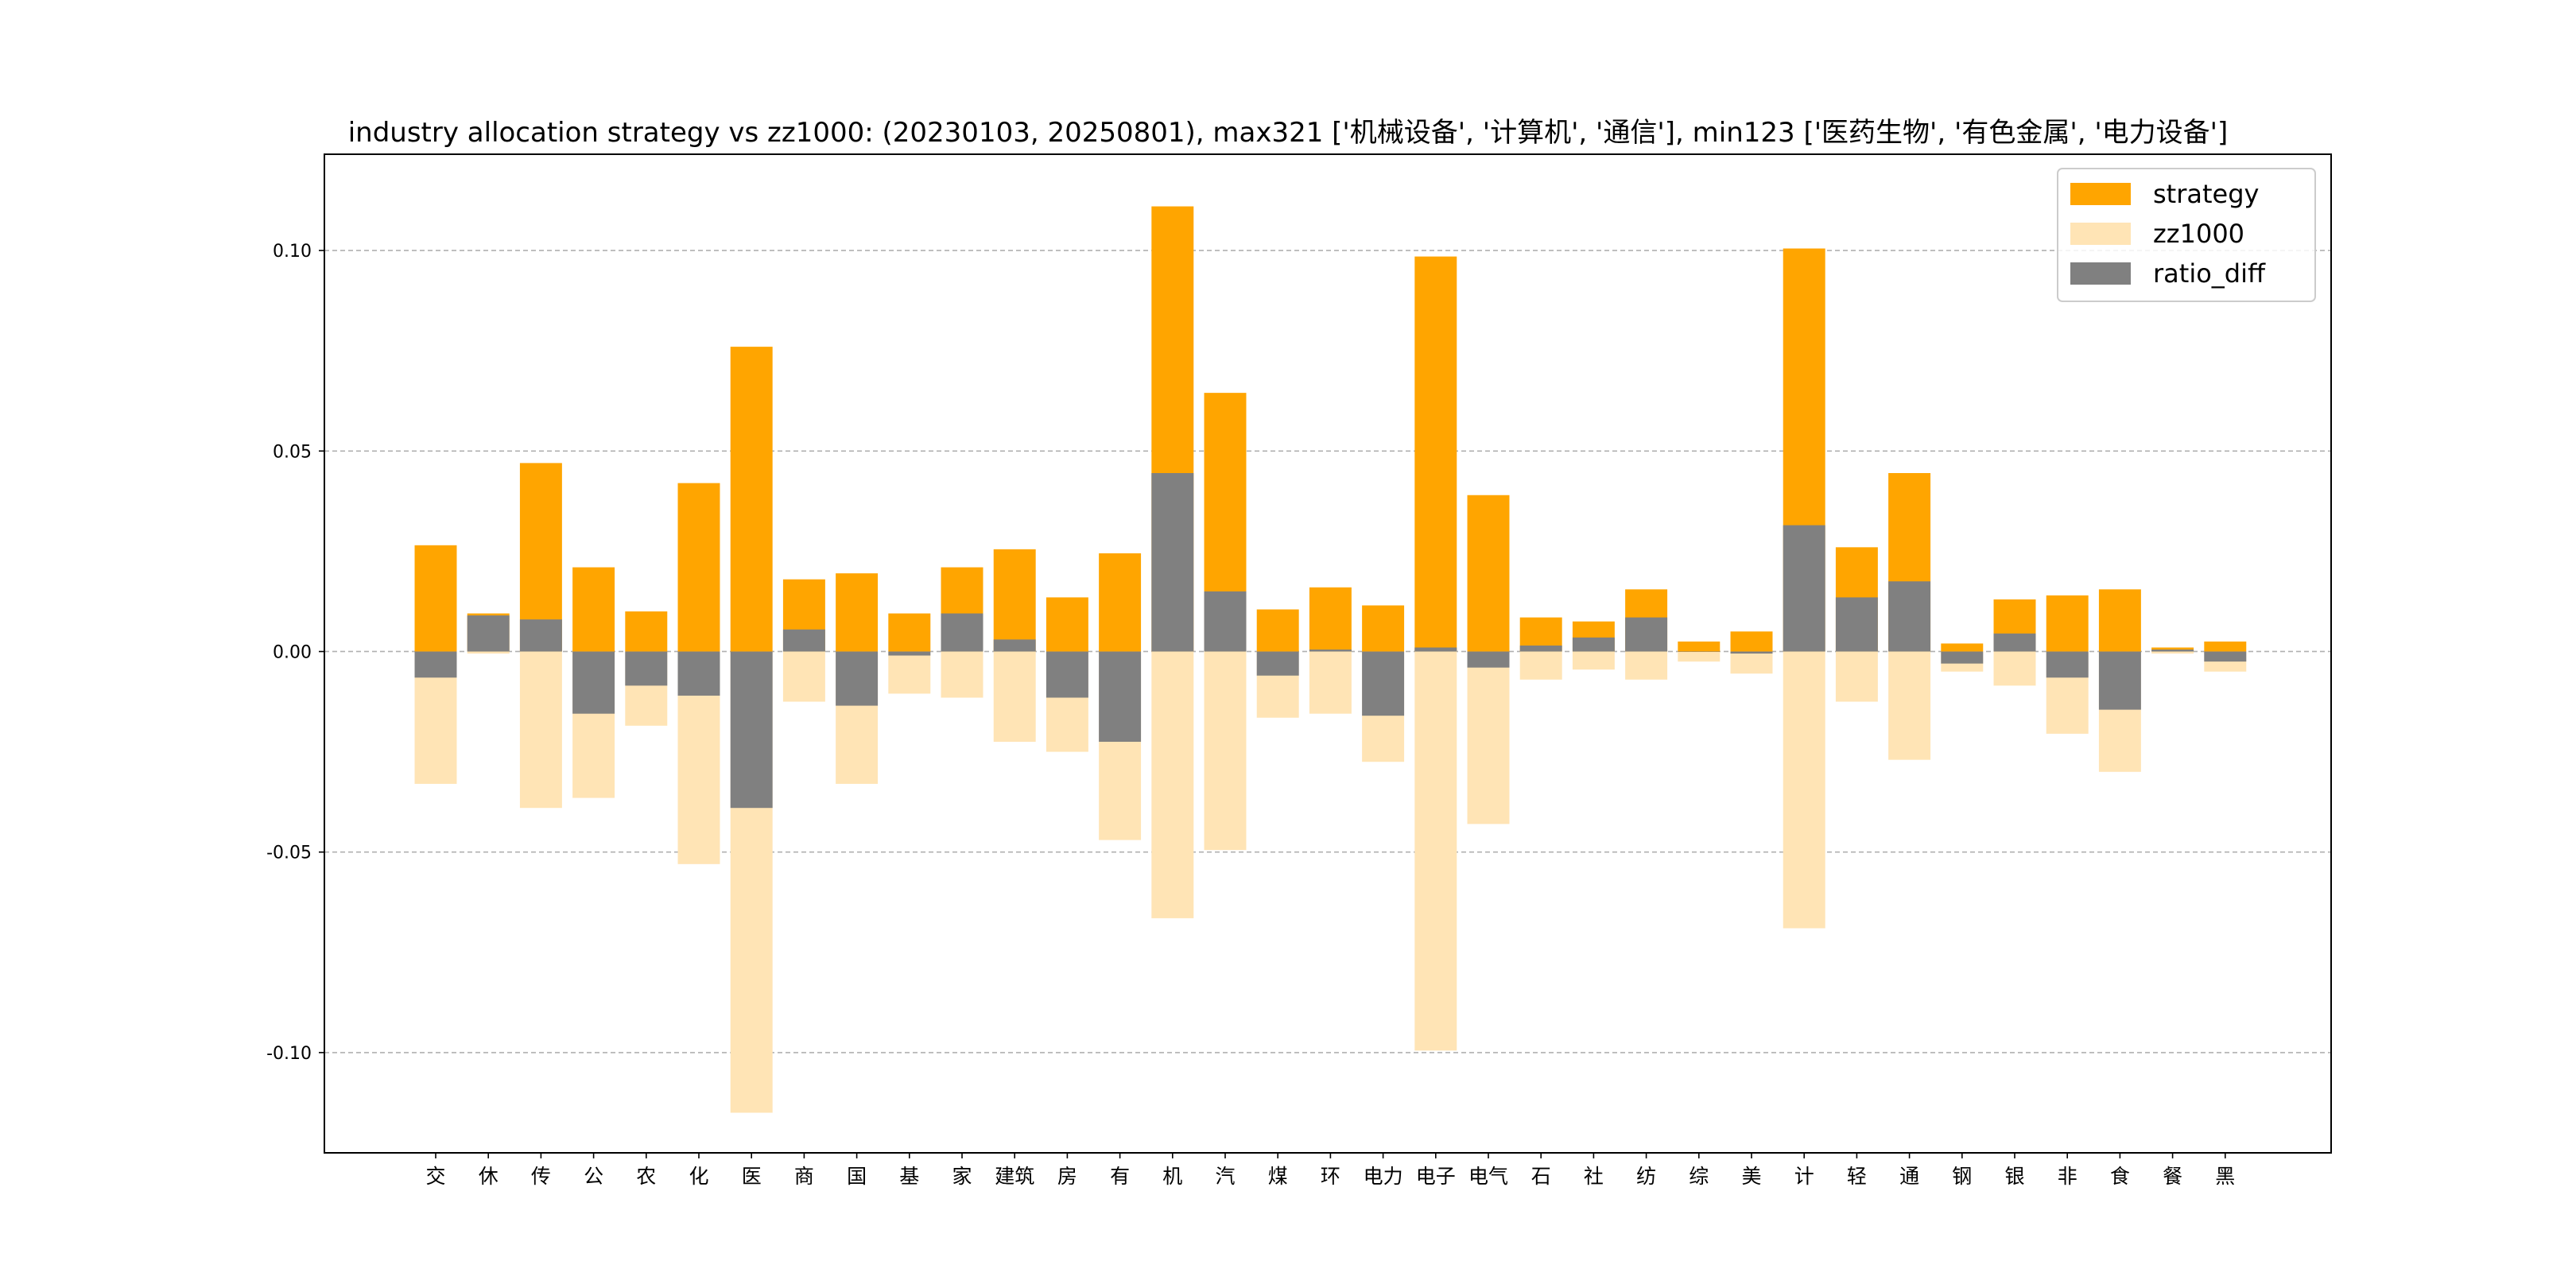  I want to click on x-tick-label: 煤, so click(1278, 1176).